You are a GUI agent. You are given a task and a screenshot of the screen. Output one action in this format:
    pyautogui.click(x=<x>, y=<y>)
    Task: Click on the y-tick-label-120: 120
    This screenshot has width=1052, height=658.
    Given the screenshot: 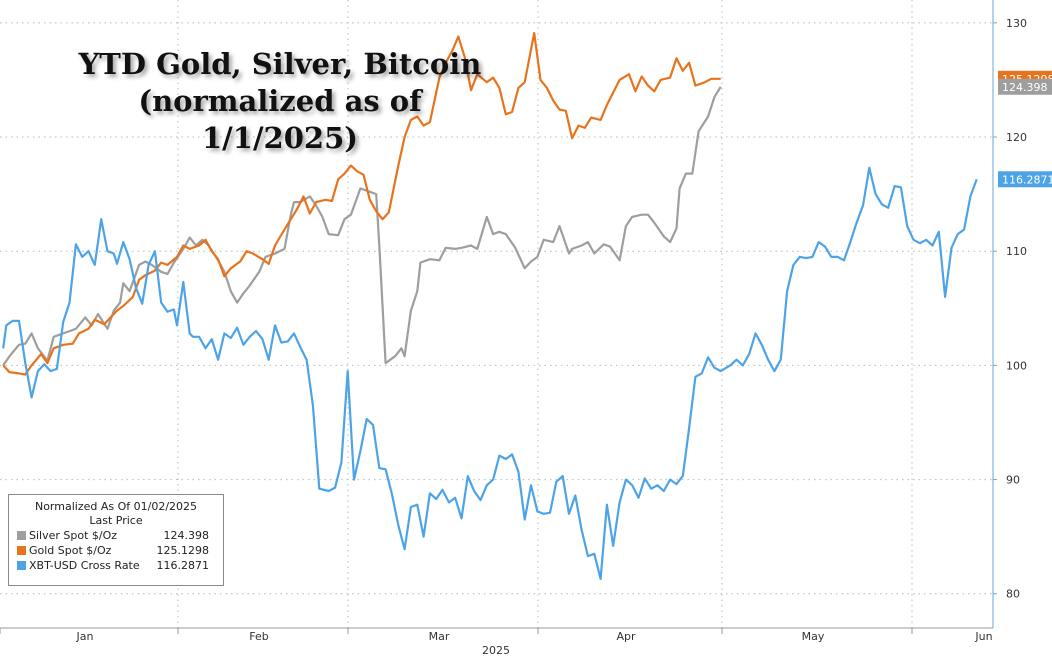 What is the action you would take?
    pyautogui.click(x=1016, y=137)
    